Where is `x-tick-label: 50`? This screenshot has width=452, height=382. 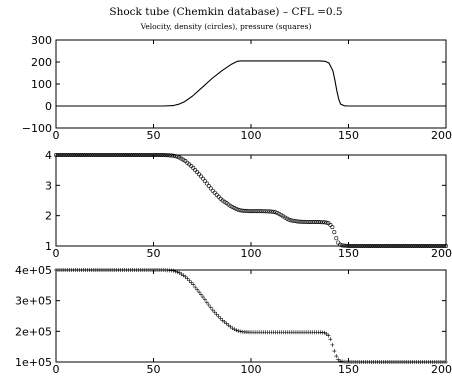
x-tick-label: 50 is located at coordinates (154, 253).